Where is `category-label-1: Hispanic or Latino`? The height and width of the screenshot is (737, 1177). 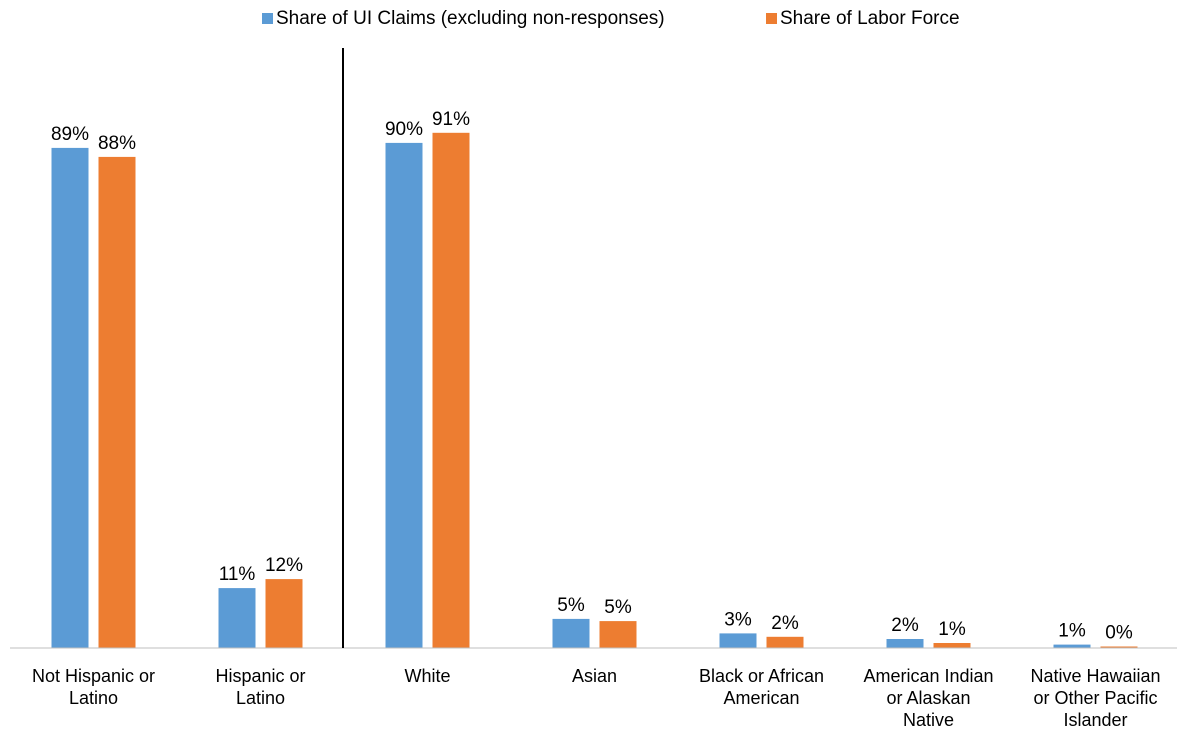
category-label-1: Hispanic or Latino is located at coordinates (260, 687).